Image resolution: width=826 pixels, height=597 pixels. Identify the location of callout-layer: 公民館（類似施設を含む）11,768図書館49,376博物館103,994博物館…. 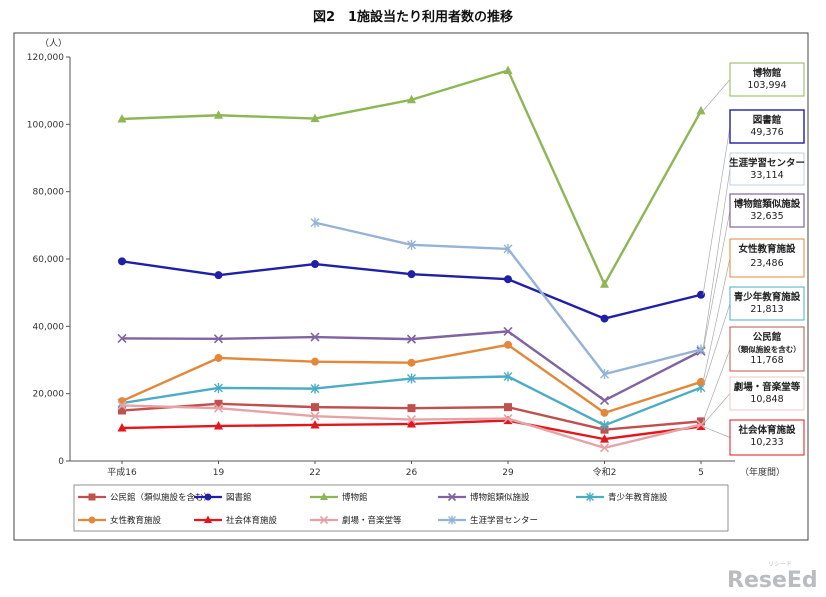
(753, 259).